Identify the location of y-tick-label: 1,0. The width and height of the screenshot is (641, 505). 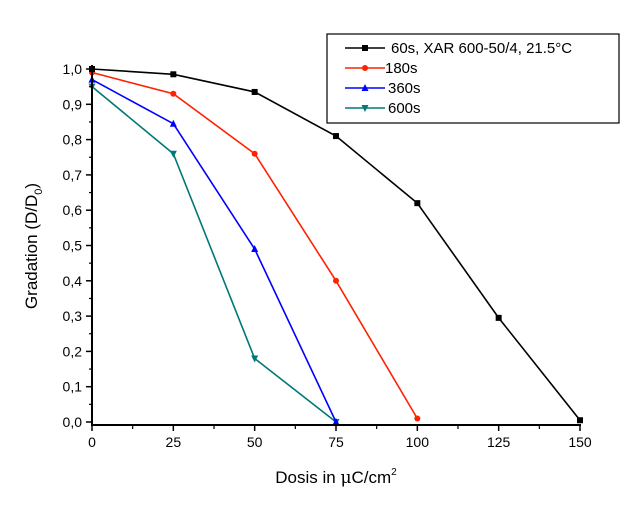
(73, 69).